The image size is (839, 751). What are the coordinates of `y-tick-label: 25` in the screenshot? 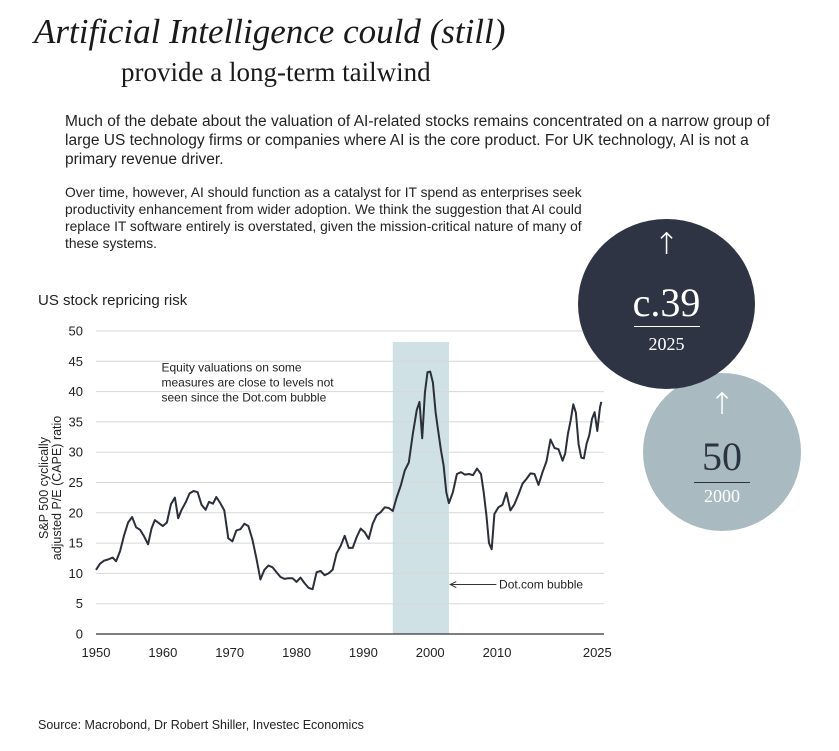 It's located at (76, 482).